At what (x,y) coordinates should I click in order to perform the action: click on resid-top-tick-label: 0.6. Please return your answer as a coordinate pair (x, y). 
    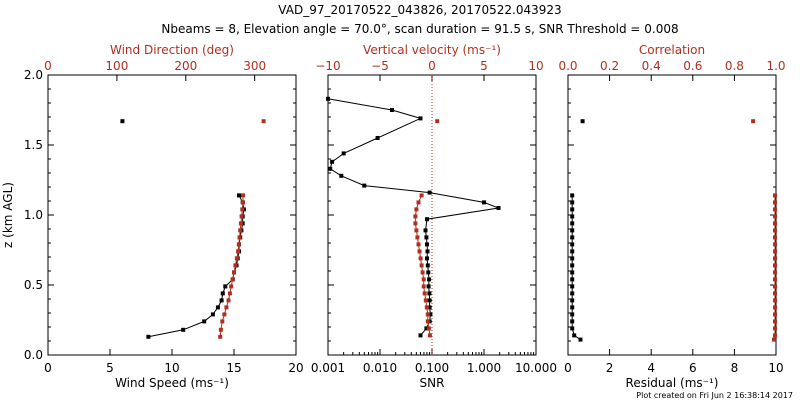
    Looking at the image, I should click on (692, 66).